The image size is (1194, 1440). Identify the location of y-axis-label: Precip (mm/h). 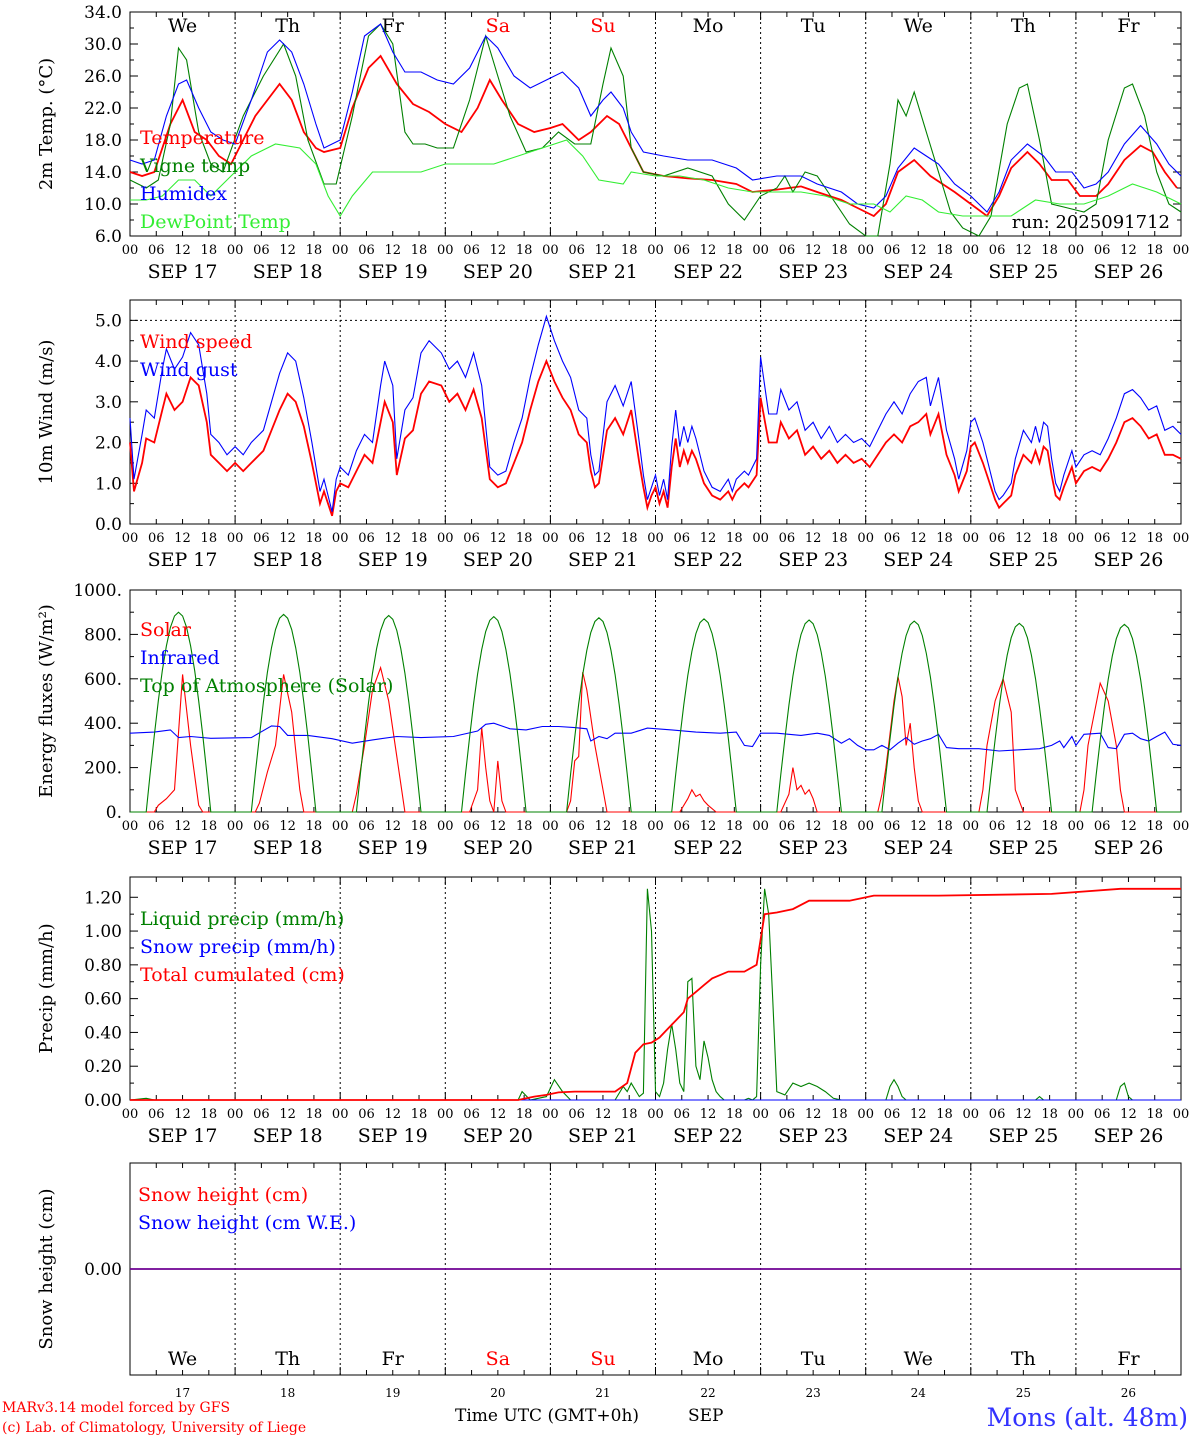
(46, 988).